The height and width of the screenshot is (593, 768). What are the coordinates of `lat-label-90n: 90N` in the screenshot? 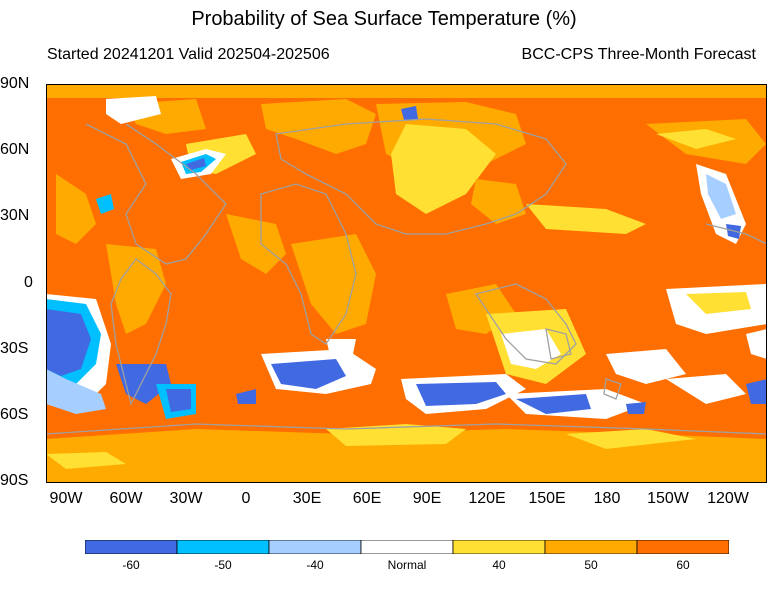 It's located at (15, 83).